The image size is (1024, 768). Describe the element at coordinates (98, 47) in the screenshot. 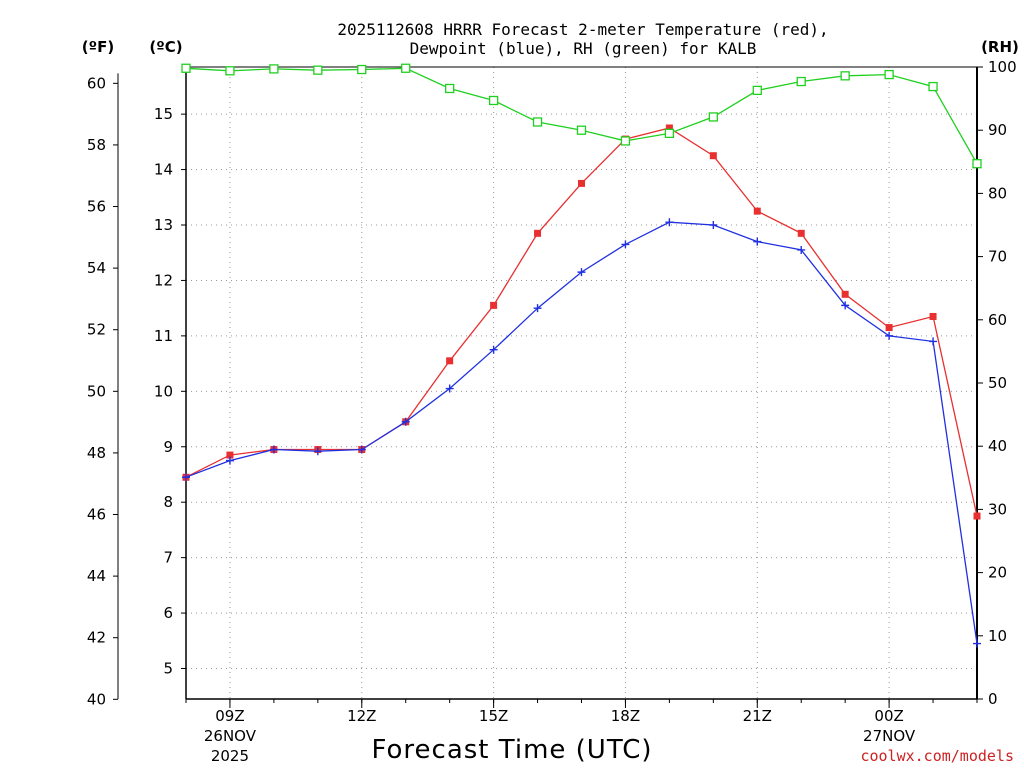

I see `fahrenheit-unit-label: (ºF)` at that location.